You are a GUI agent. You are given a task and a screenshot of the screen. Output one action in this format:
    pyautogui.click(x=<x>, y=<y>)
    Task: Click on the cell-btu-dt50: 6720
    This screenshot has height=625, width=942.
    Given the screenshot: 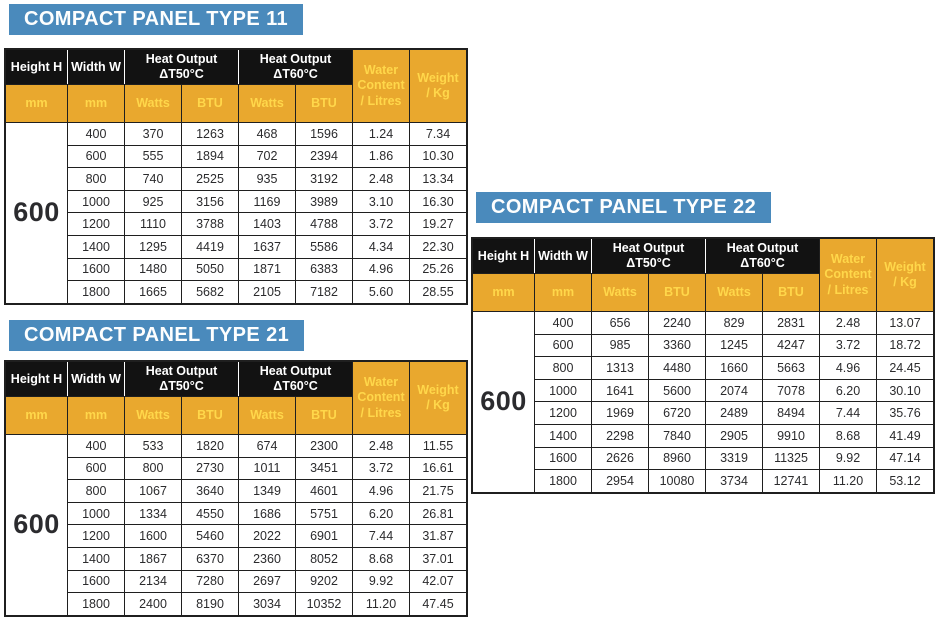 What is the action you would take?
    pyautogui.click(x=677, y=413)
    